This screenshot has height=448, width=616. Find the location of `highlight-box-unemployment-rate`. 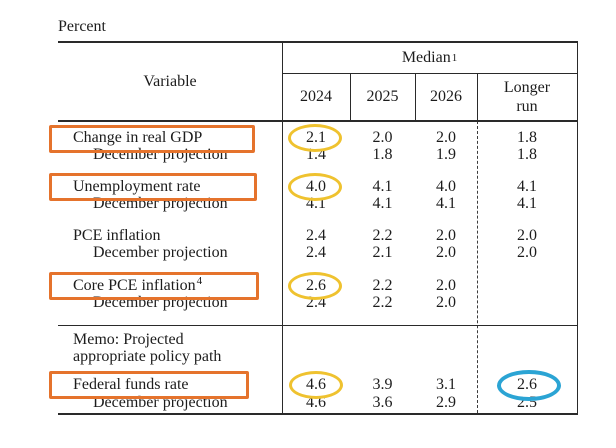

highlight-box-unemployment-rate is located at coordinates (153, 187).